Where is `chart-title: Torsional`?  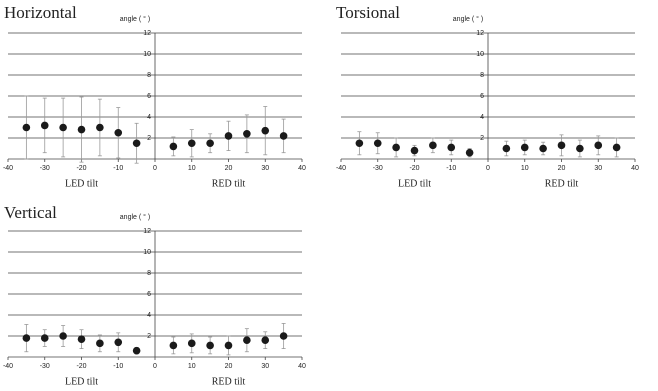 chart-title: Torsional is located at coordinates (368, 12).